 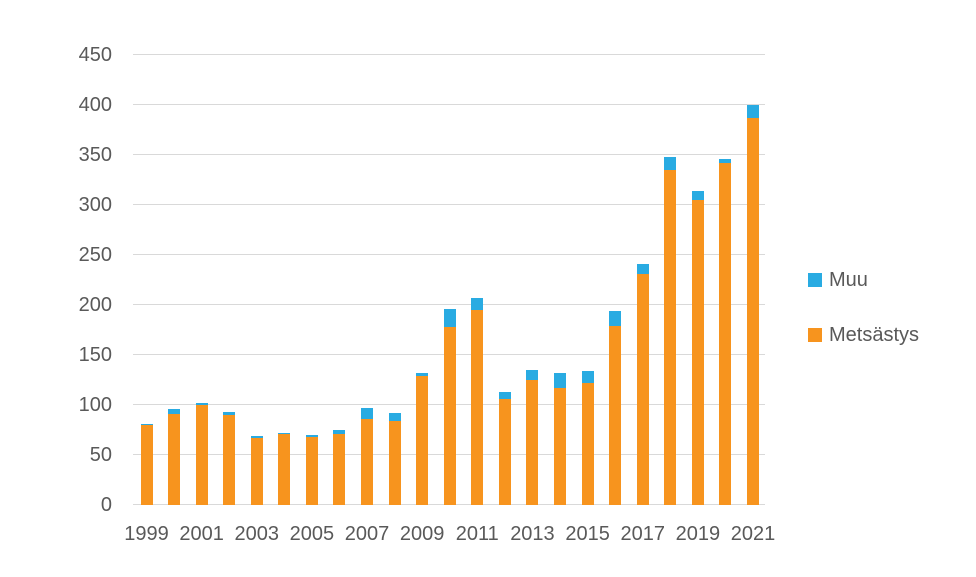 What do you see at coordinates (752, 111) in the screenshot?
I see `bar-segment-2021-muu` at bounding box center [752, 111].